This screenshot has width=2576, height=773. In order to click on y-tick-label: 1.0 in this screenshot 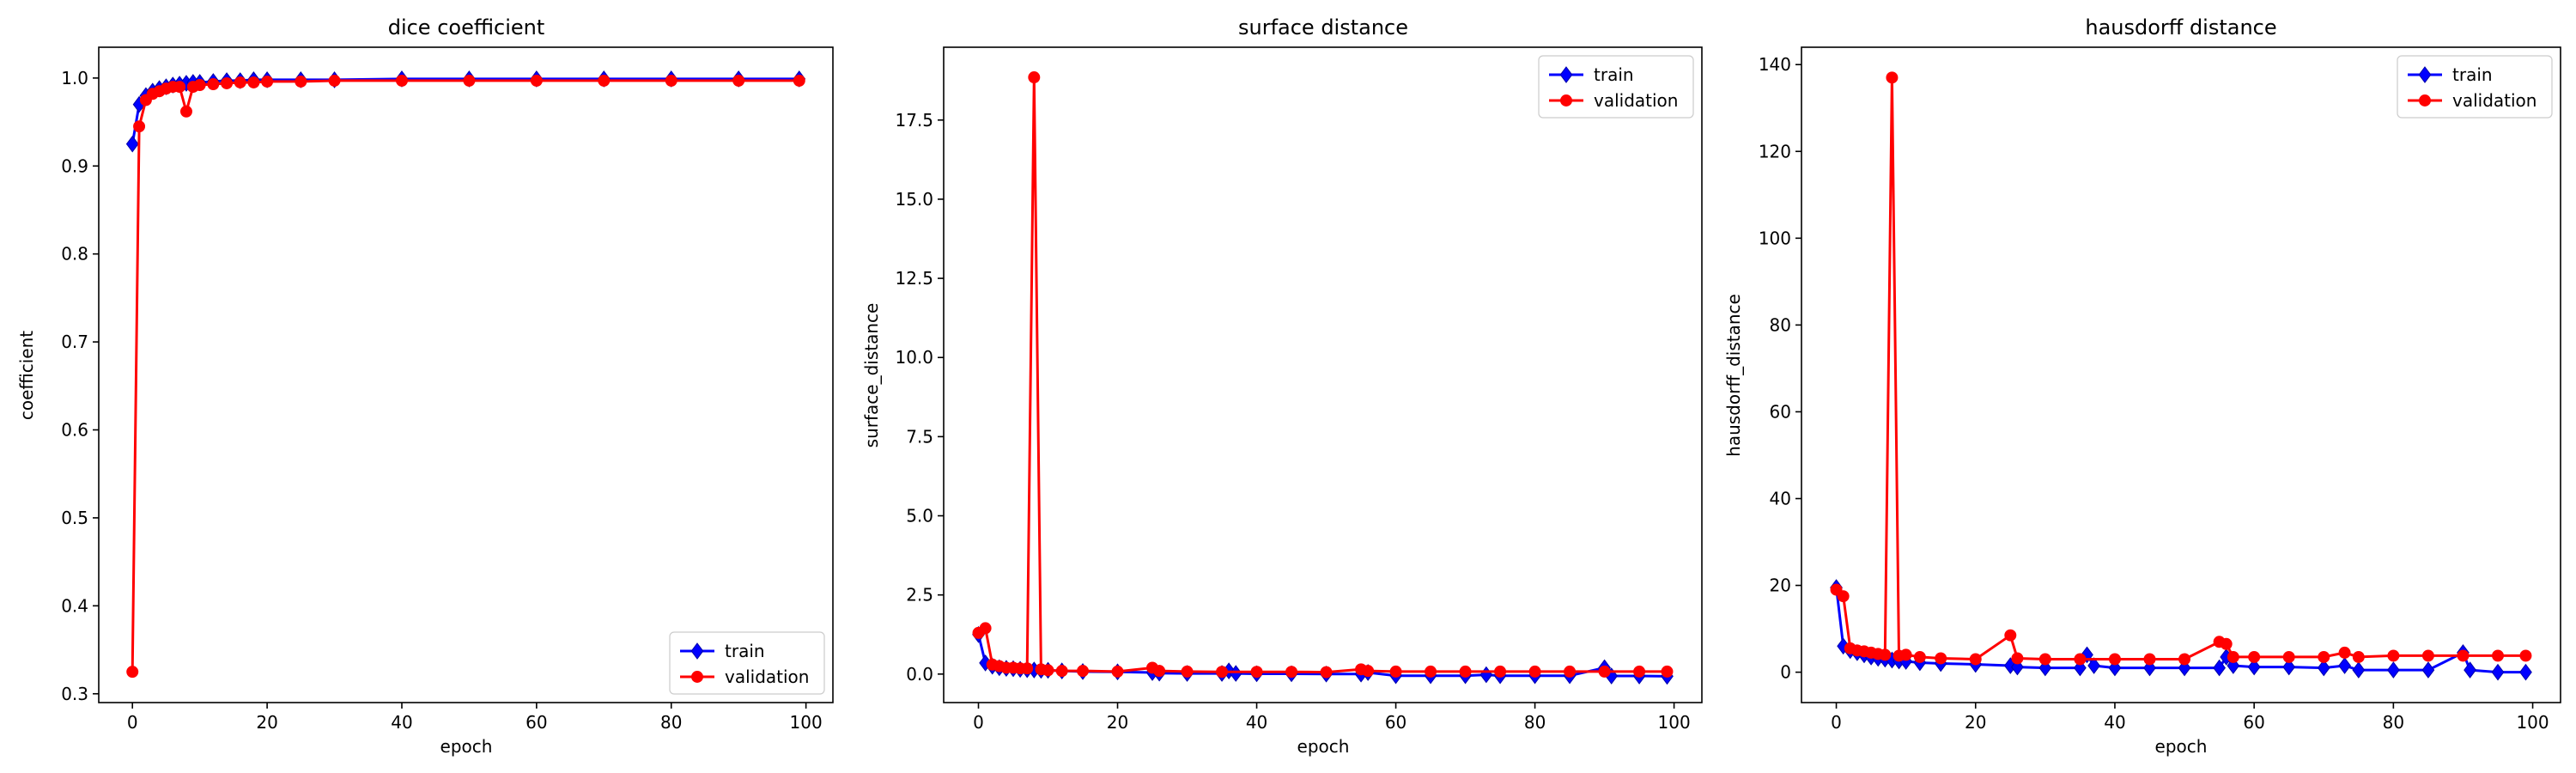, I will do `click(74, 78)`.